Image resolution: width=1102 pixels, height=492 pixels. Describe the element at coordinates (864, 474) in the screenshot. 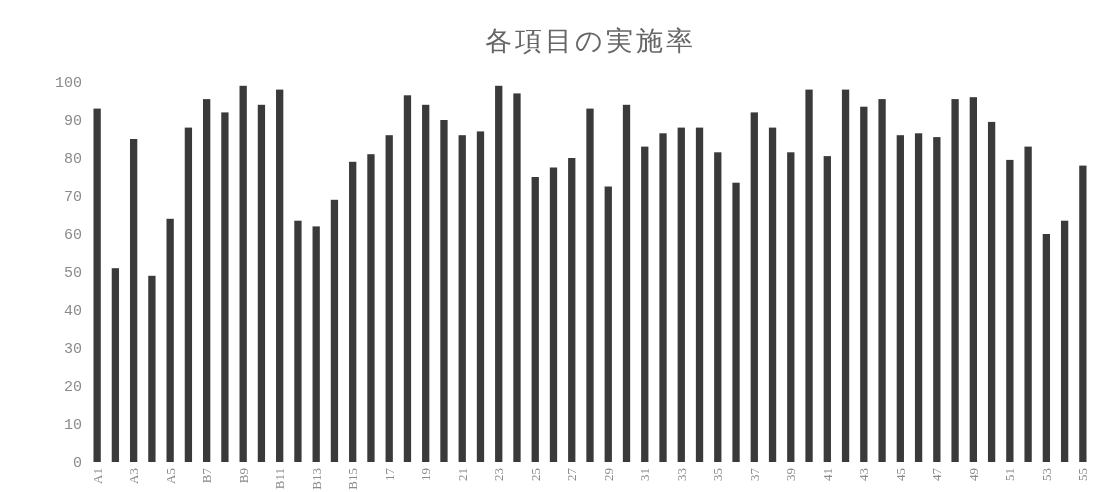

I see `x-tick-label: 43` at that location.